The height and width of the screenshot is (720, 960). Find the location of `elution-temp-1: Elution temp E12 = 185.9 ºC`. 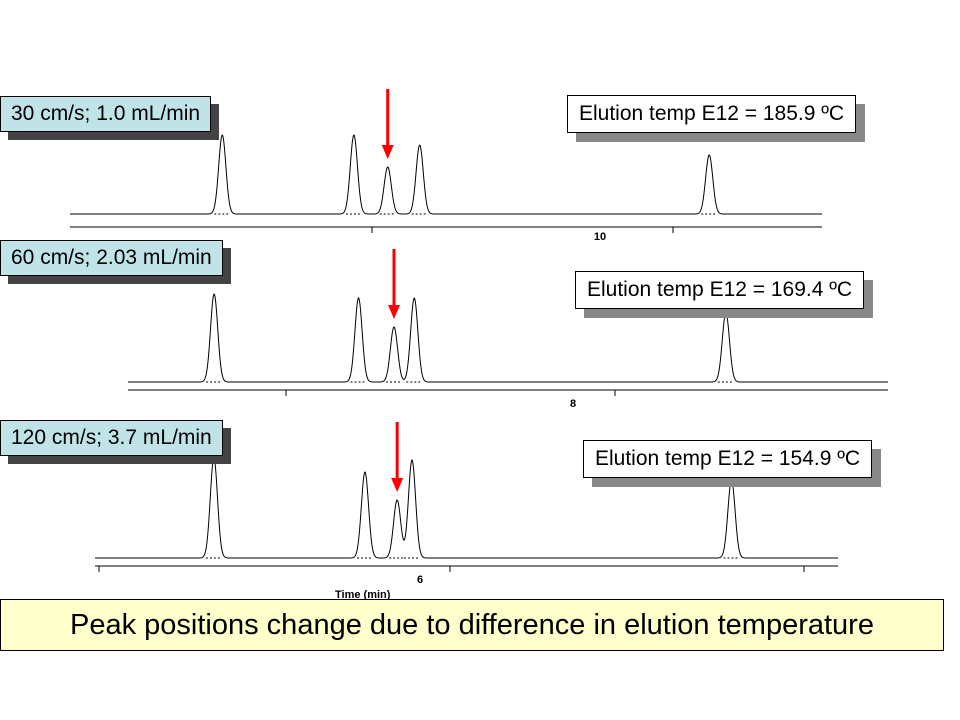

elution-temp-1: Elution temp E12 = 185.9 ºC is located at coordinates (712, 114).